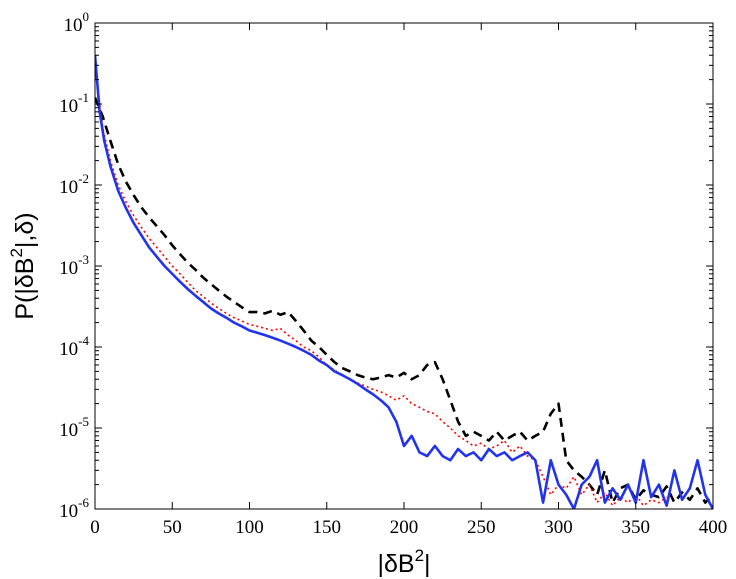 This screenshot has width=736, height=579. What do you see at coordinates (172, 527) in the screenshot?
I see `x-tick-label: 50` at bounding box center [172, 527].